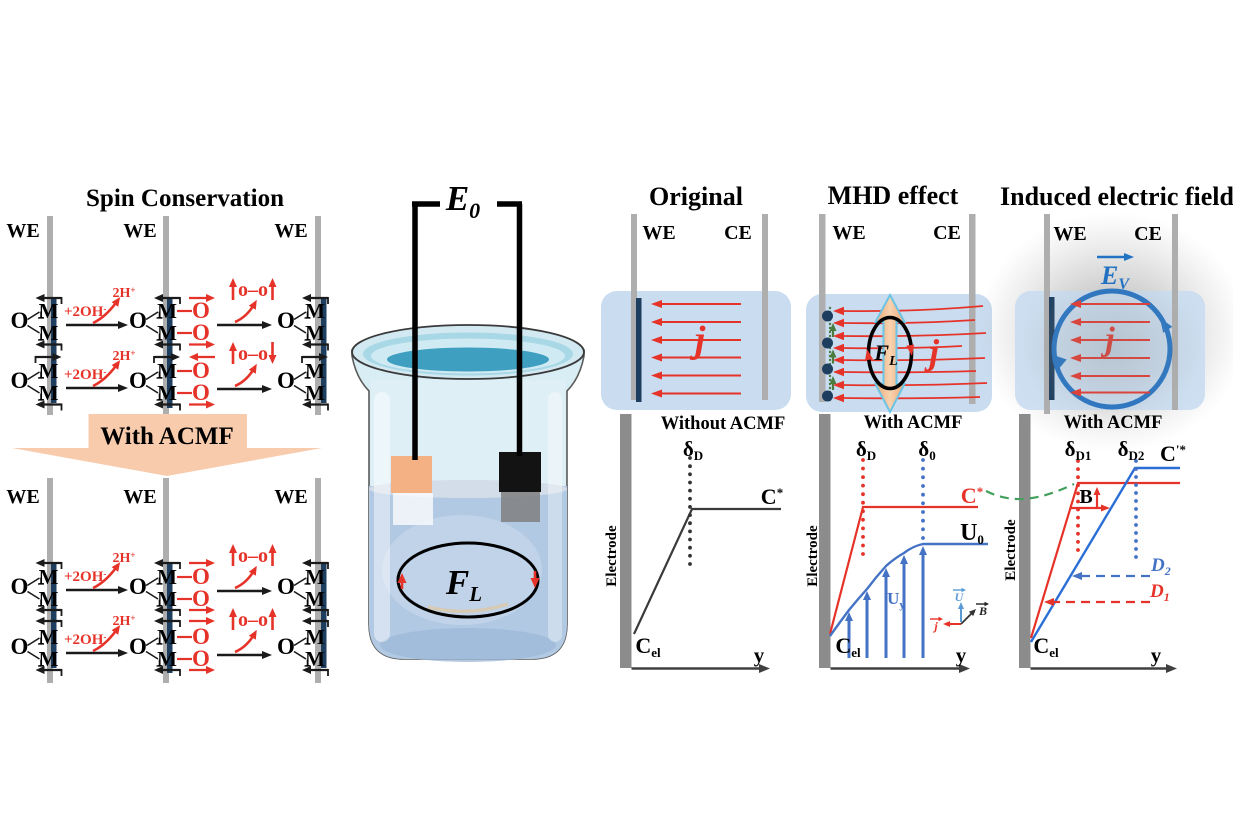 The height and width of the screenshot is (823, 1233). I want to click on svg-text: j, so click(935, 626).